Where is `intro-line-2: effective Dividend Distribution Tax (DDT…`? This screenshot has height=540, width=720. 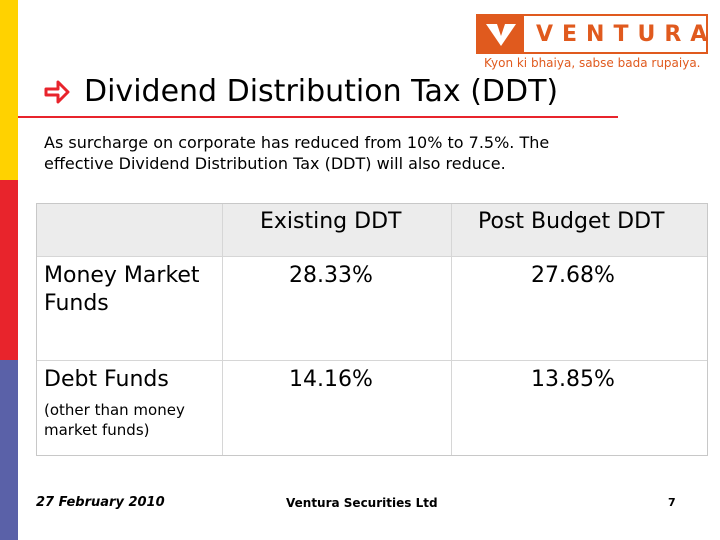 intro-line-2: effective Dividend Distribution Tax (DDT… is located at coordinates (275, 163).